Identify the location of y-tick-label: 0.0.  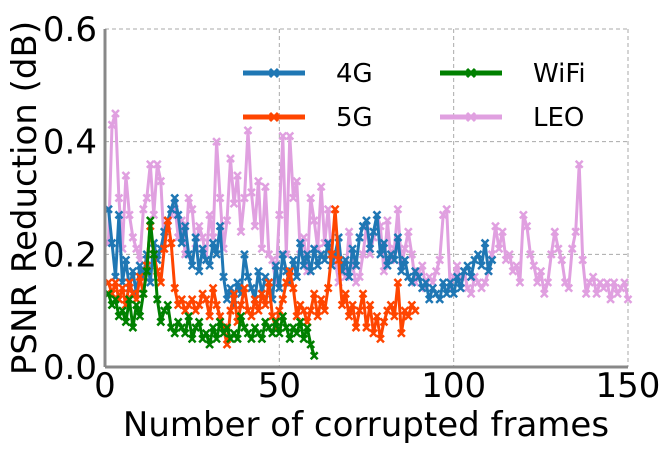
(70, 368).